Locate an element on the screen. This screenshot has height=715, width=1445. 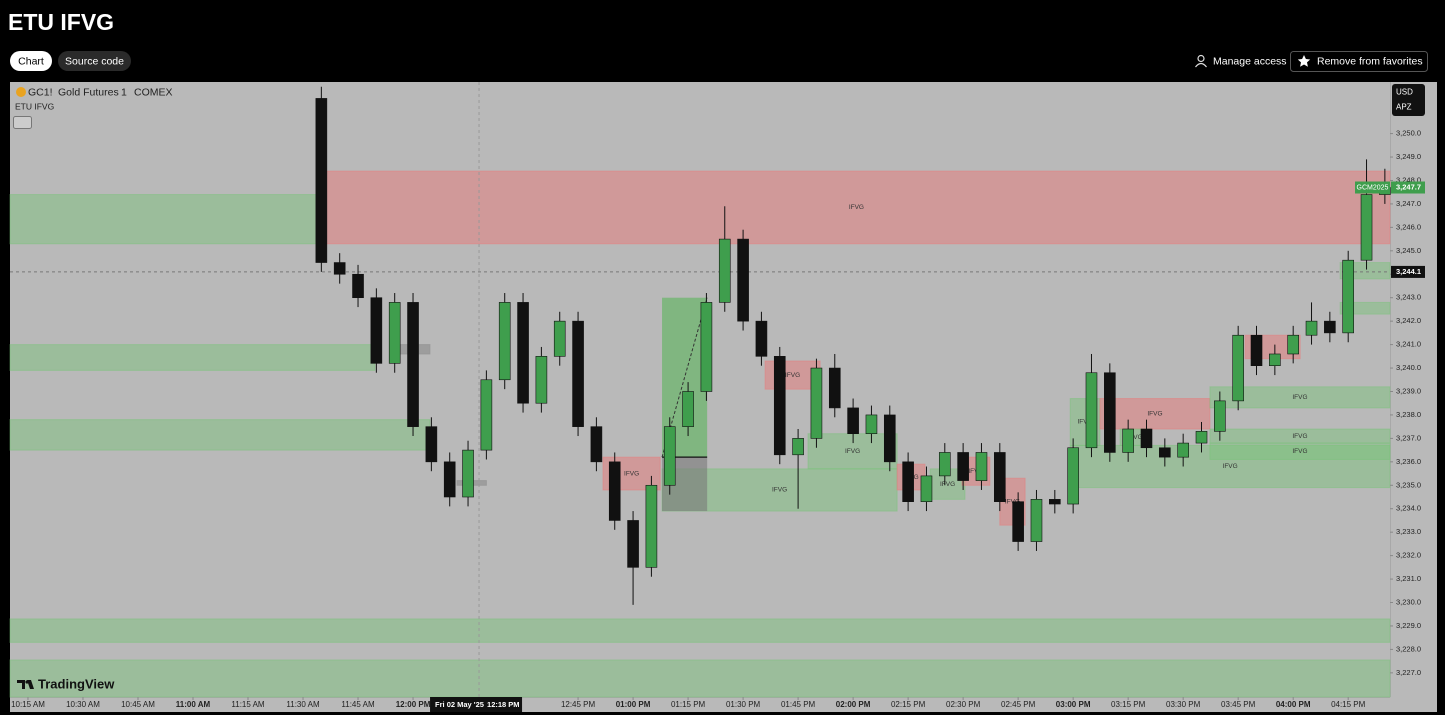
price-tag is located at coordinates (1408, 187).